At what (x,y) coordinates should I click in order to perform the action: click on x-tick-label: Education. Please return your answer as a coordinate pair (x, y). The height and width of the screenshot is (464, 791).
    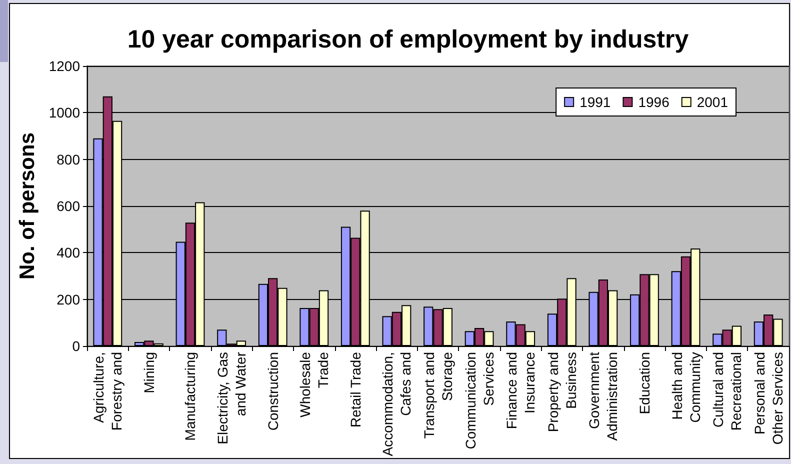
    Looking at the image, I should click on (644, 383).